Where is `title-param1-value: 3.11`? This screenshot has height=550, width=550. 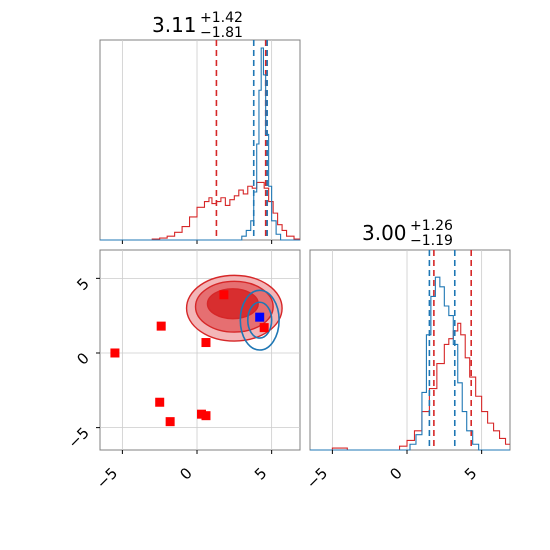
title-param1-value: 3.11 is located at coordinates (174, 25).